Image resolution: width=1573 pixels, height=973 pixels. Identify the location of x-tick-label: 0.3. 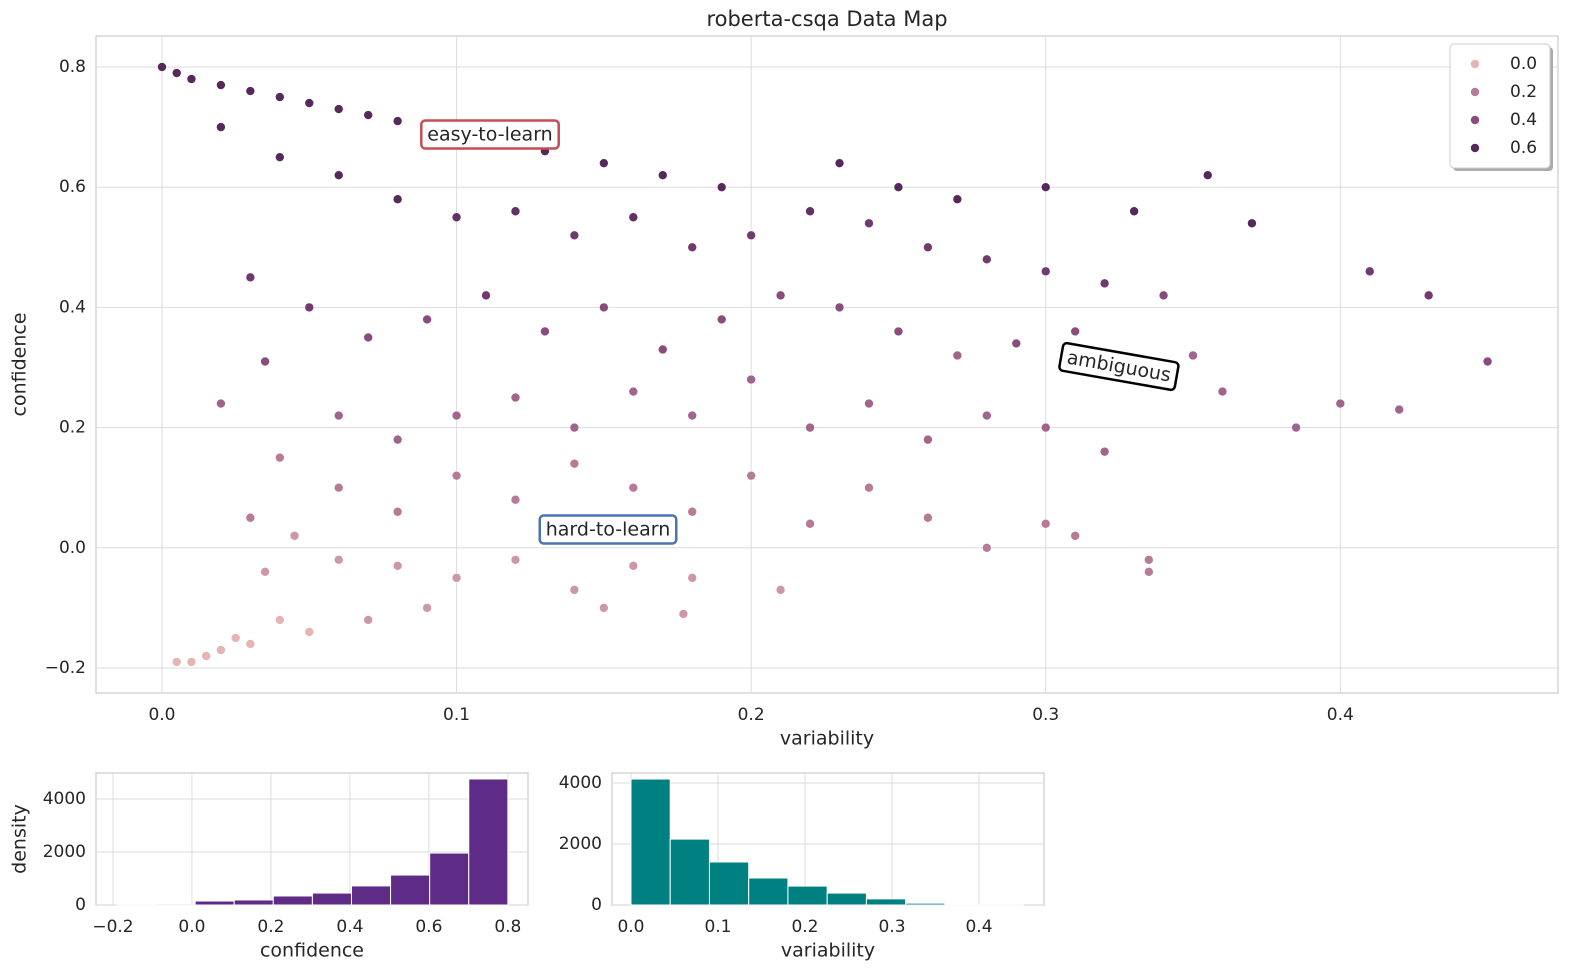
(891, 927).